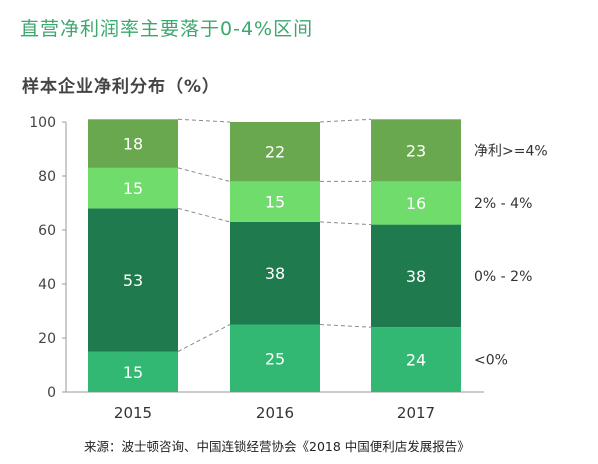 Image resolution: width=598 pixels, height=464 pixels. Describe the element at coordinates (277, 446) in the screenshot. I see `source-note: 来源：波士顿咨询、中国连锁经营协会《2018 中国便利店发展报告》` at that location.